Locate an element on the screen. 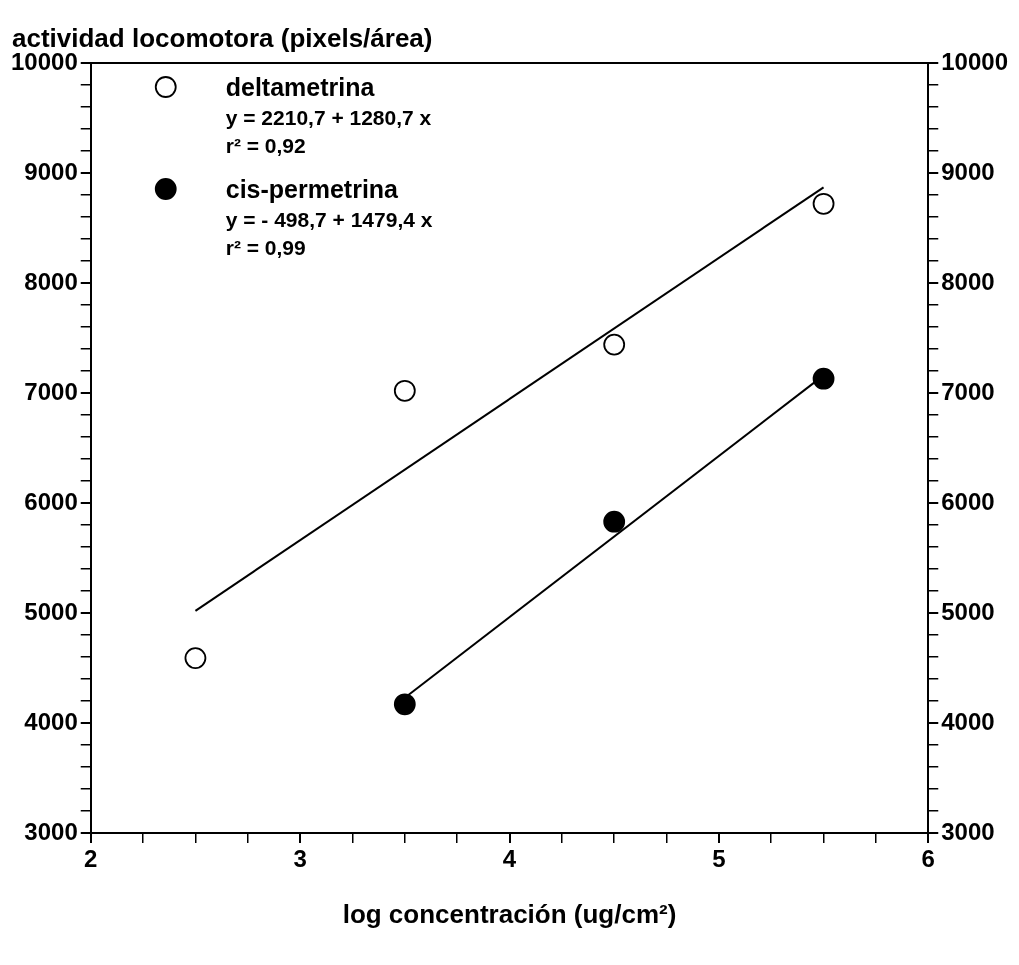 The width and height of the screenshot is (1019, 965). y-tick-label: 6000 is located at coordinates (51, 501).